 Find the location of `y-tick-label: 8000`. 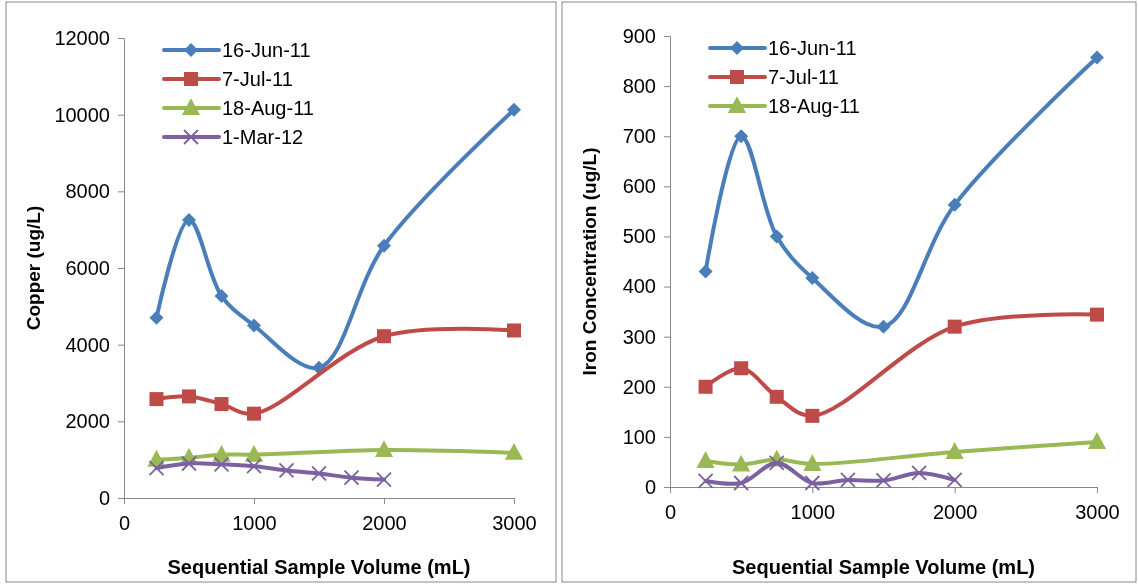

y-tick-label: 8000 is located at coordinates (87, 191).